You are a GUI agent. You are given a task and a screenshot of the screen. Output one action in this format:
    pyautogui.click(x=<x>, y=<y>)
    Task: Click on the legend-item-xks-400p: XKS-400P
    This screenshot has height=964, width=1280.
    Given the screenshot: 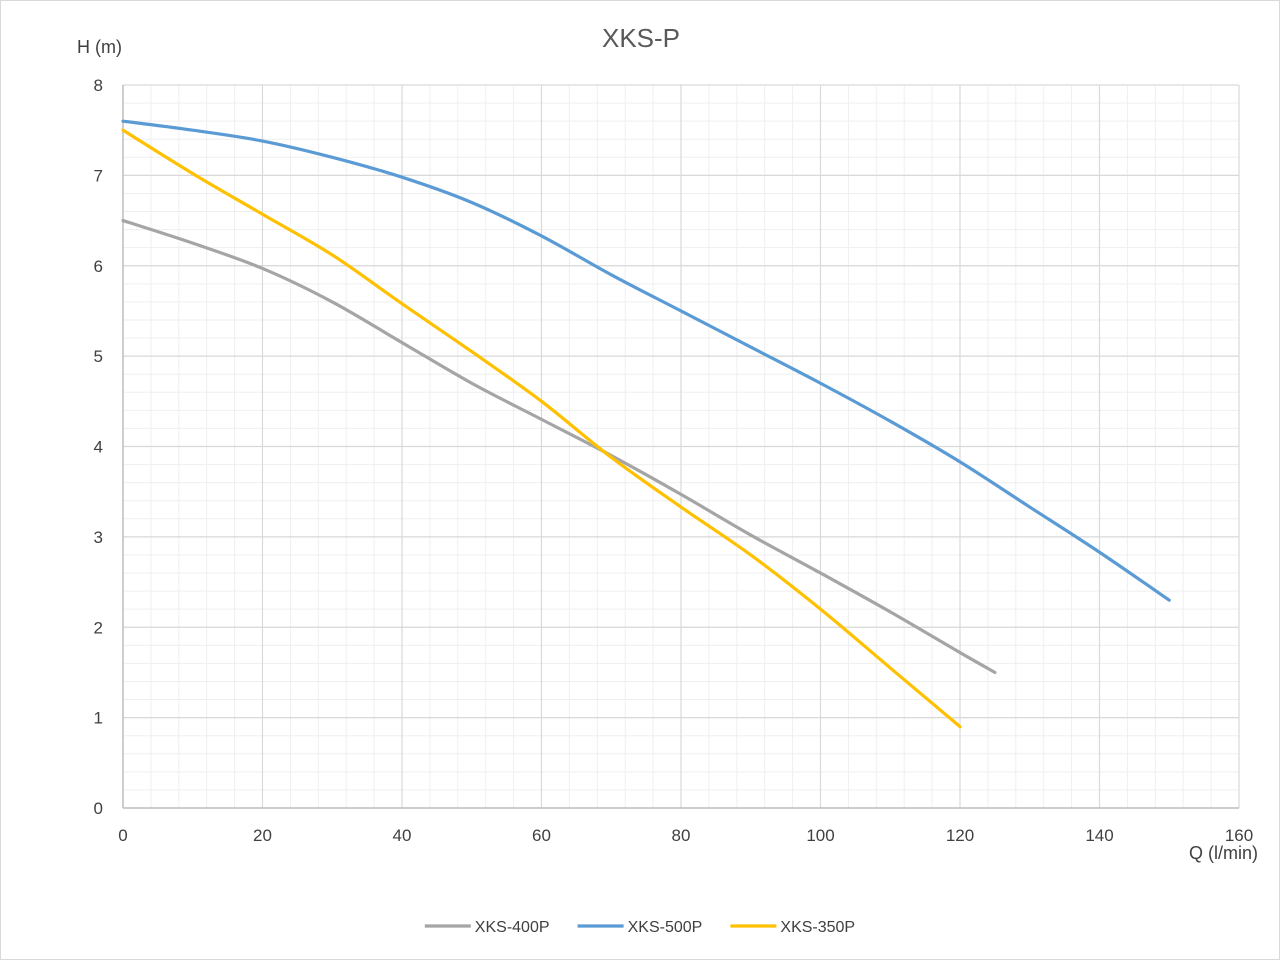 What is the action you would take?
    pyautogui.click(x=487, y=927)
    